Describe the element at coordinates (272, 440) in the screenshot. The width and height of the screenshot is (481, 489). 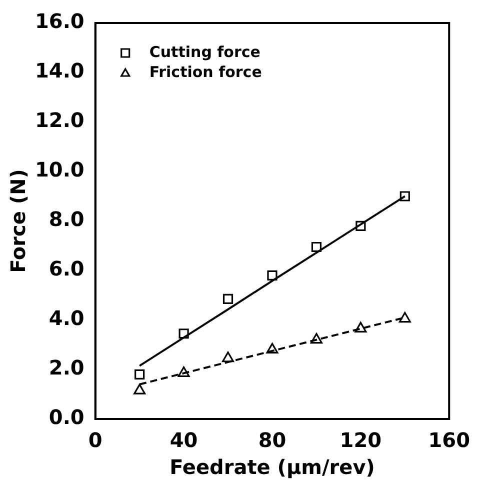
I see `x-tick-label: 80` at that location.